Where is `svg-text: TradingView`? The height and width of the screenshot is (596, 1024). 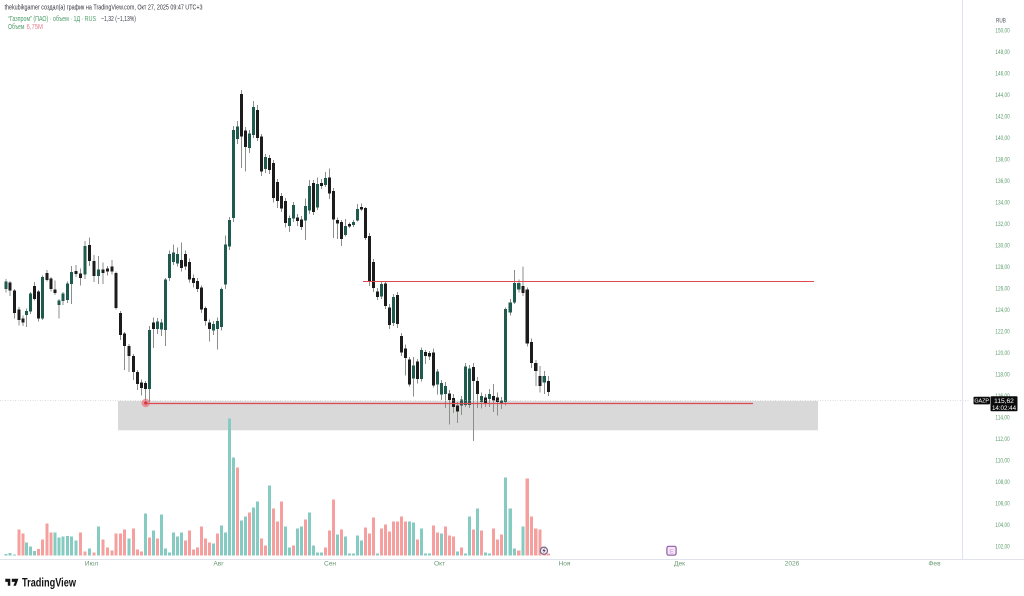
svg-text: TradingView is located at coordinates (49, 583).